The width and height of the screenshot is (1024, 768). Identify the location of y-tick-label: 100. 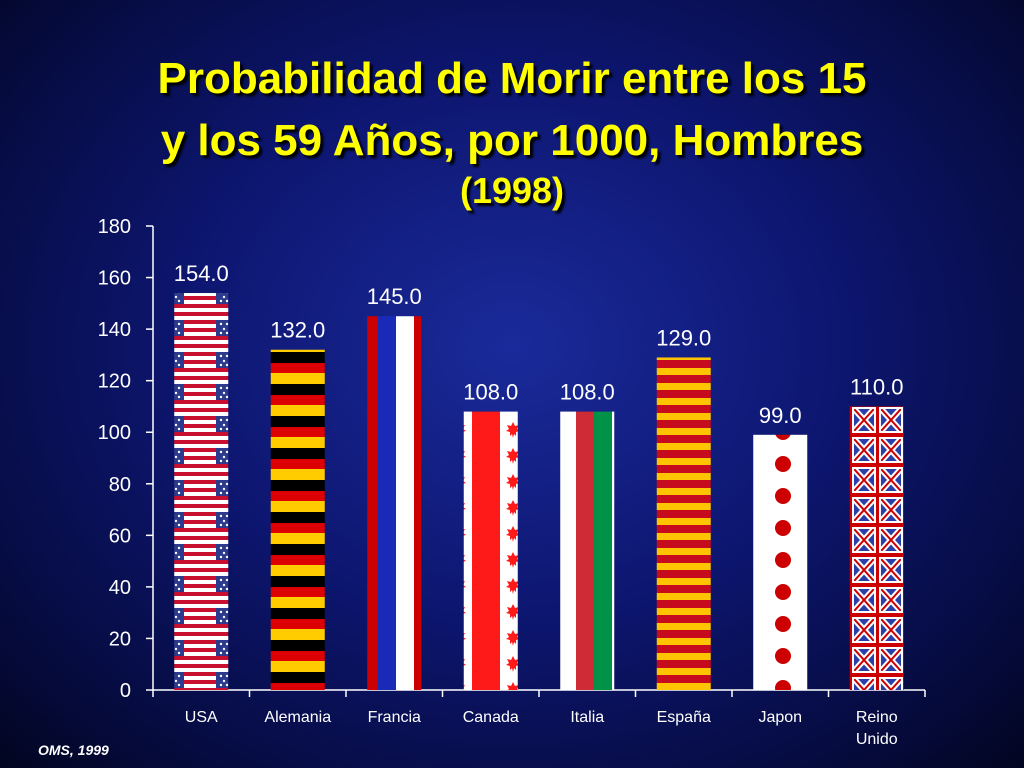
(114, 433).